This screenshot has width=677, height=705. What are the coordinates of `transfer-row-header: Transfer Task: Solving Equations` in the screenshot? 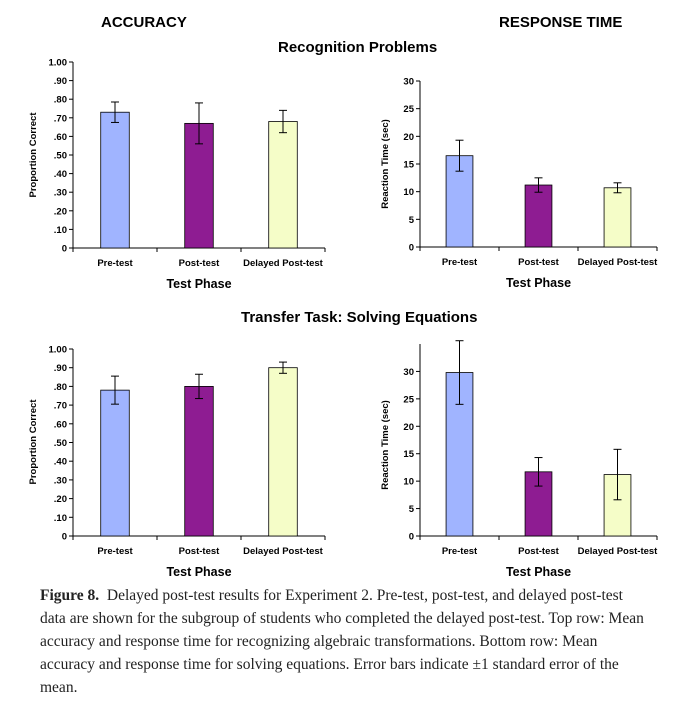 It's located at (359, 317).